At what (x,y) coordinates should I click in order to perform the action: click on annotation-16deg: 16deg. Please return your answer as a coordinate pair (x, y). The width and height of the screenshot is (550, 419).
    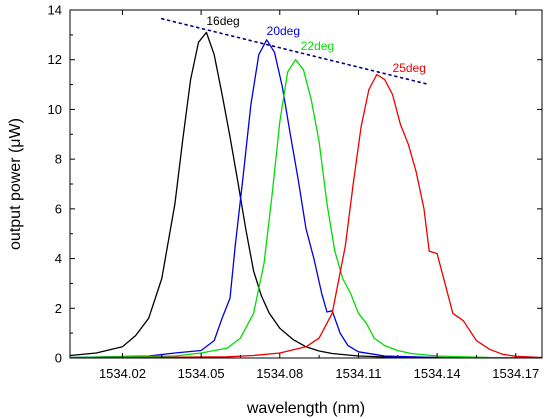
    Looking at the image, I should click on (222, 21).